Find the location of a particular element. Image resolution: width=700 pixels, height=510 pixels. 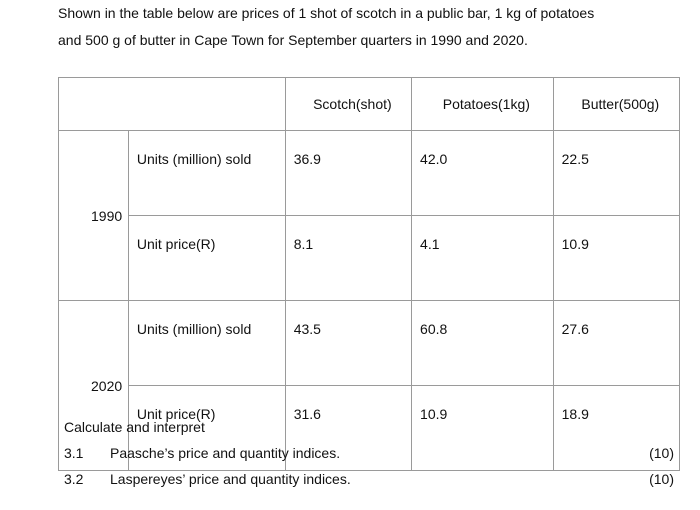

table-cell: 60.8 is located at coordinates (482, 343).